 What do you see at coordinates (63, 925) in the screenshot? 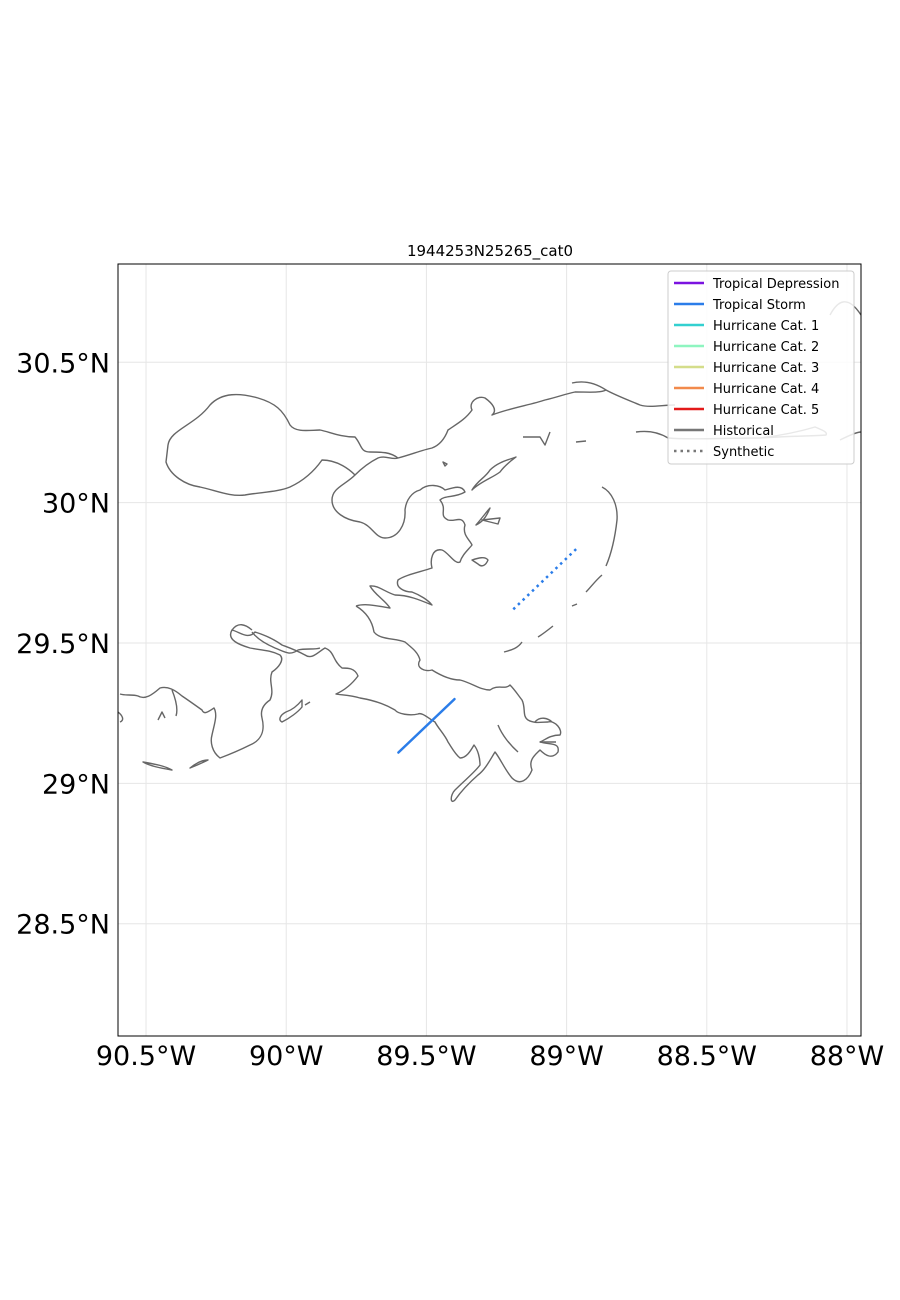
I see `y-tick-label: 28.5°N` at bounding box center [63, 925].